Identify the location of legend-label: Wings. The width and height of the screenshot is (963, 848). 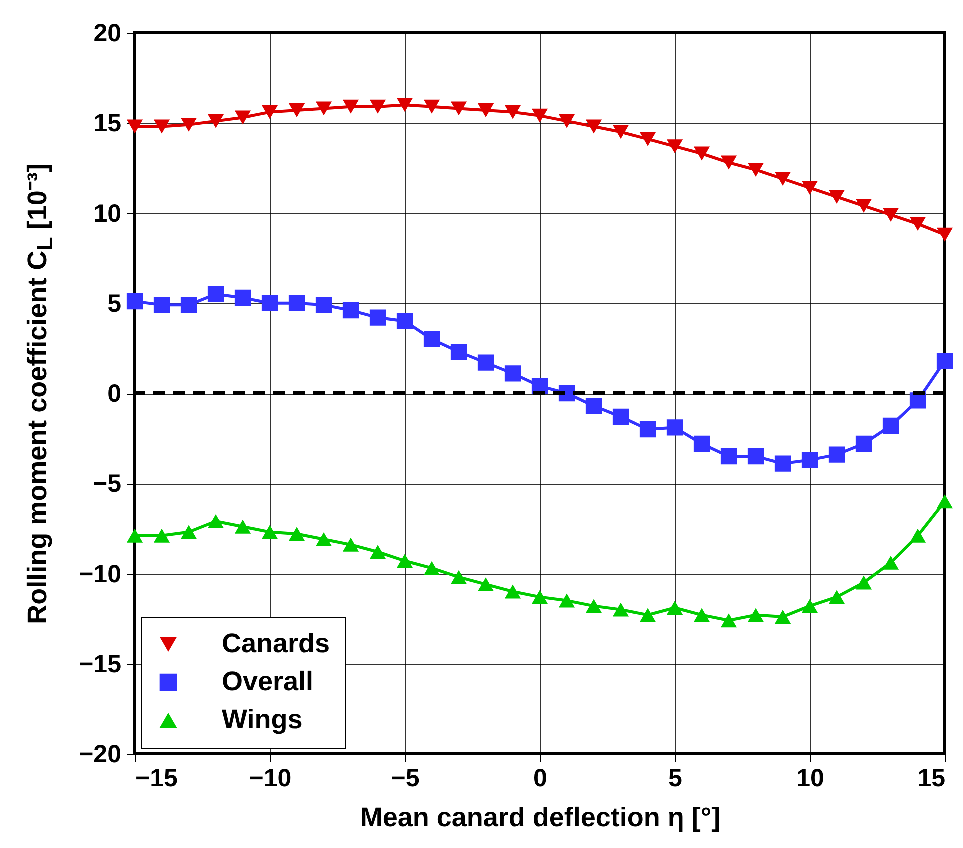
(262, 719).